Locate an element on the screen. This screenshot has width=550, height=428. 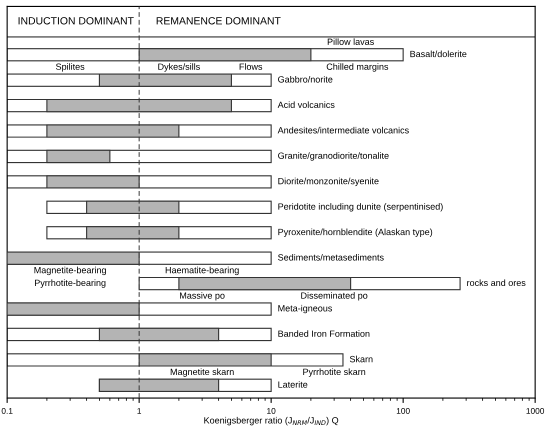
y-tick-label: Granite/granodiorite/tonalite is located at coordinates (333, 156).